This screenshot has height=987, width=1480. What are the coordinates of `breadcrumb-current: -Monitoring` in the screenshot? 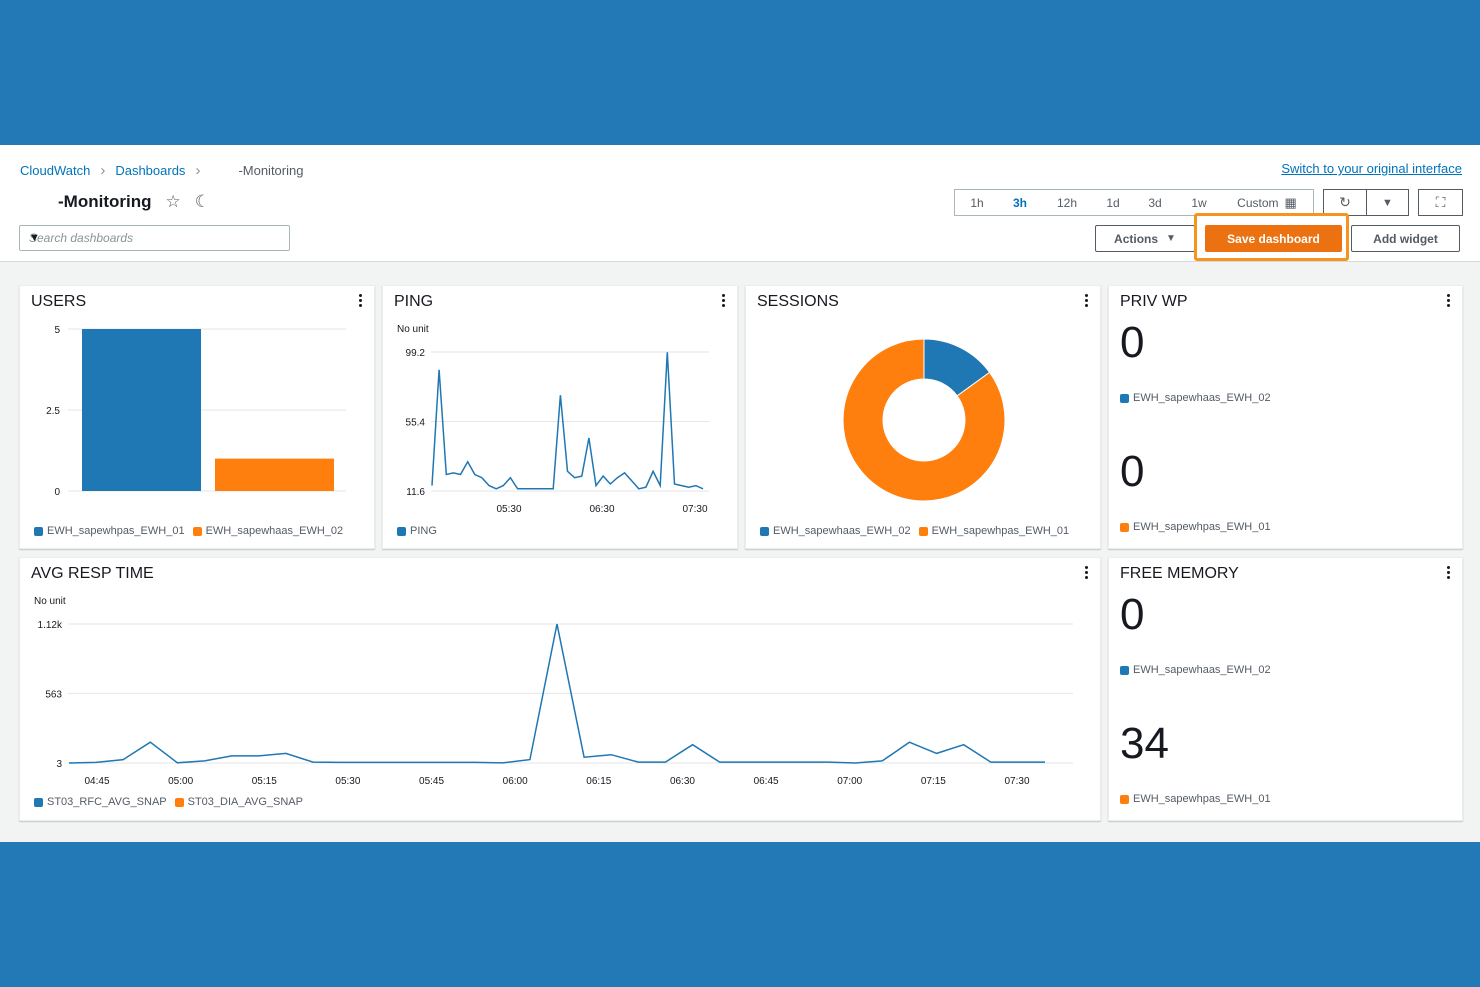 It's located at (271, 170).